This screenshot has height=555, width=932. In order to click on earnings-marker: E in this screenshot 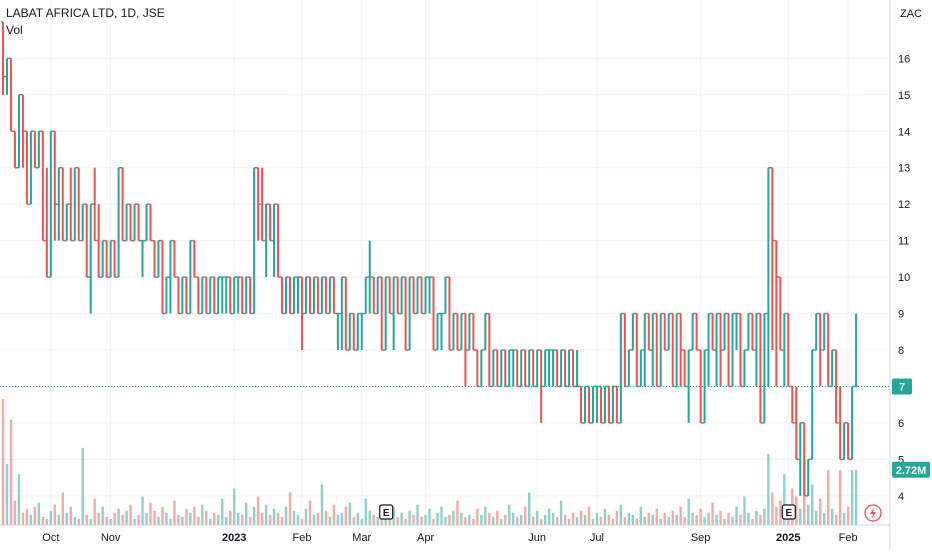, I will do `click(386, 512)`.